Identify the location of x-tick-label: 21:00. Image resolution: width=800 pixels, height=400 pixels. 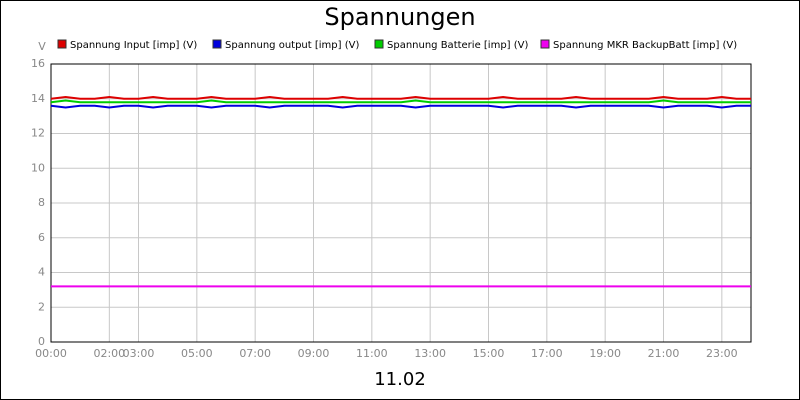
(664, 353).